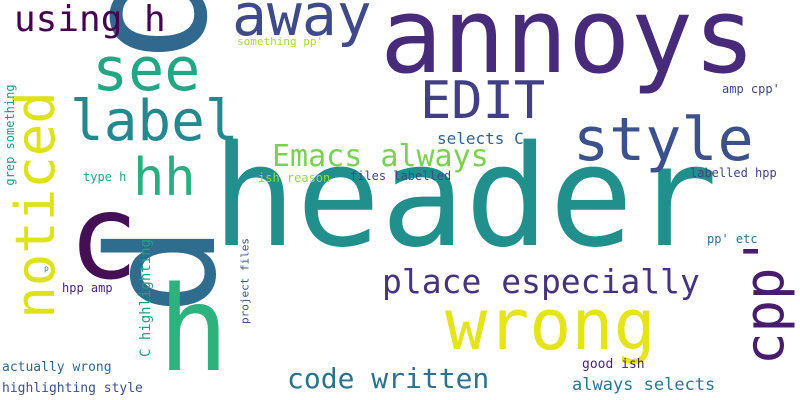  What do you see at coordinates (732, 239) in the screenshot?
I see `word-pp-etc: pp' etc` at bounding box center [732, 239].